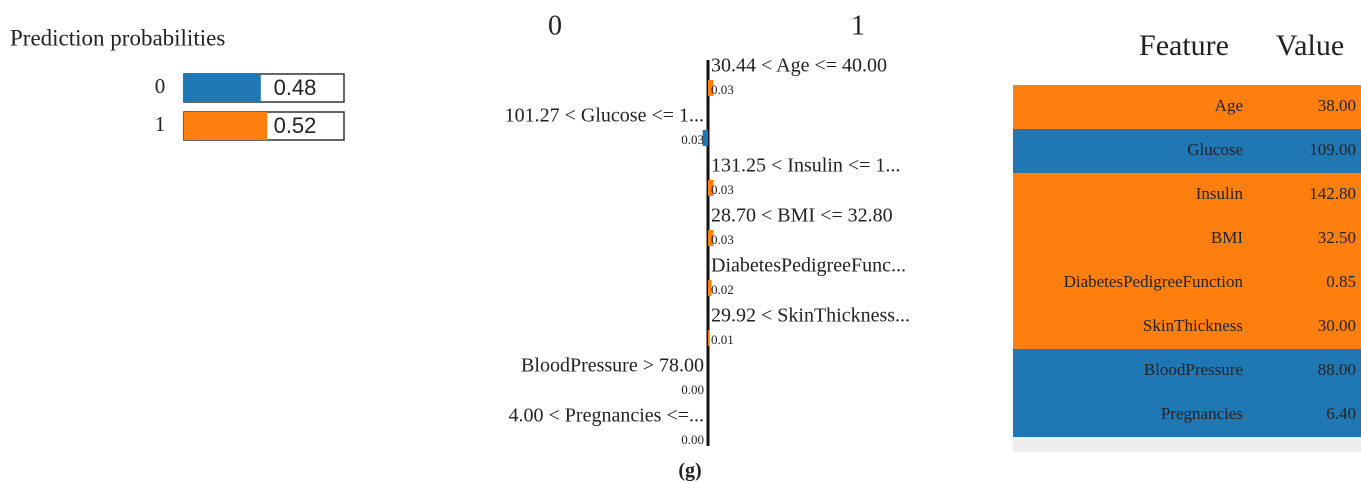 Image resolution: width=1361 pixels, height=483 pixels. Describe the element at coordinates (1193, 325) in the screenshot. I see `feature-cell: SkinThickness` at that location.